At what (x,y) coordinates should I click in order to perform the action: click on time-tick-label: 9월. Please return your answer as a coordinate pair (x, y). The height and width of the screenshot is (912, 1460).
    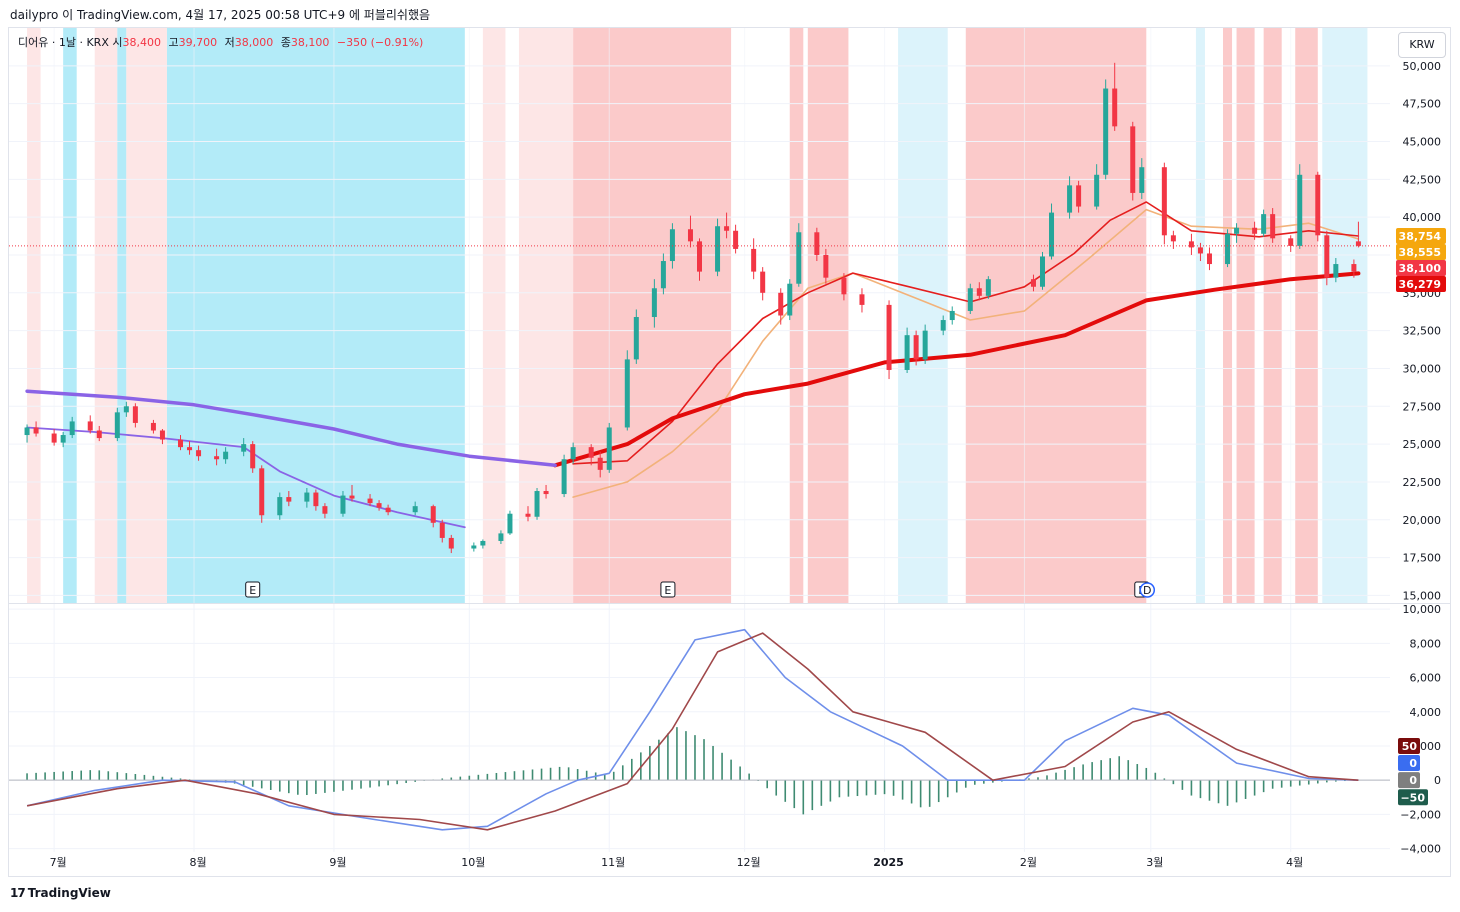
    Looking at the image, I should click on (337, 862).